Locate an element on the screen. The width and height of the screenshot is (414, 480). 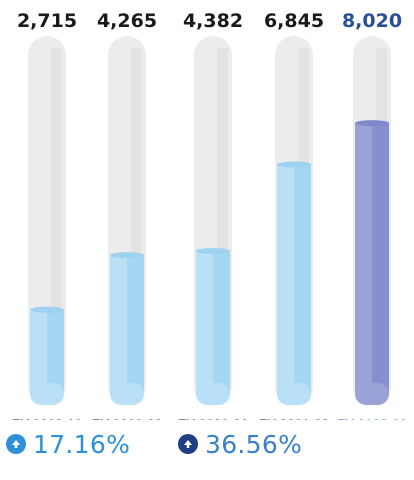
growth-value-1: 17.16% is located at coordinates (82, 444).